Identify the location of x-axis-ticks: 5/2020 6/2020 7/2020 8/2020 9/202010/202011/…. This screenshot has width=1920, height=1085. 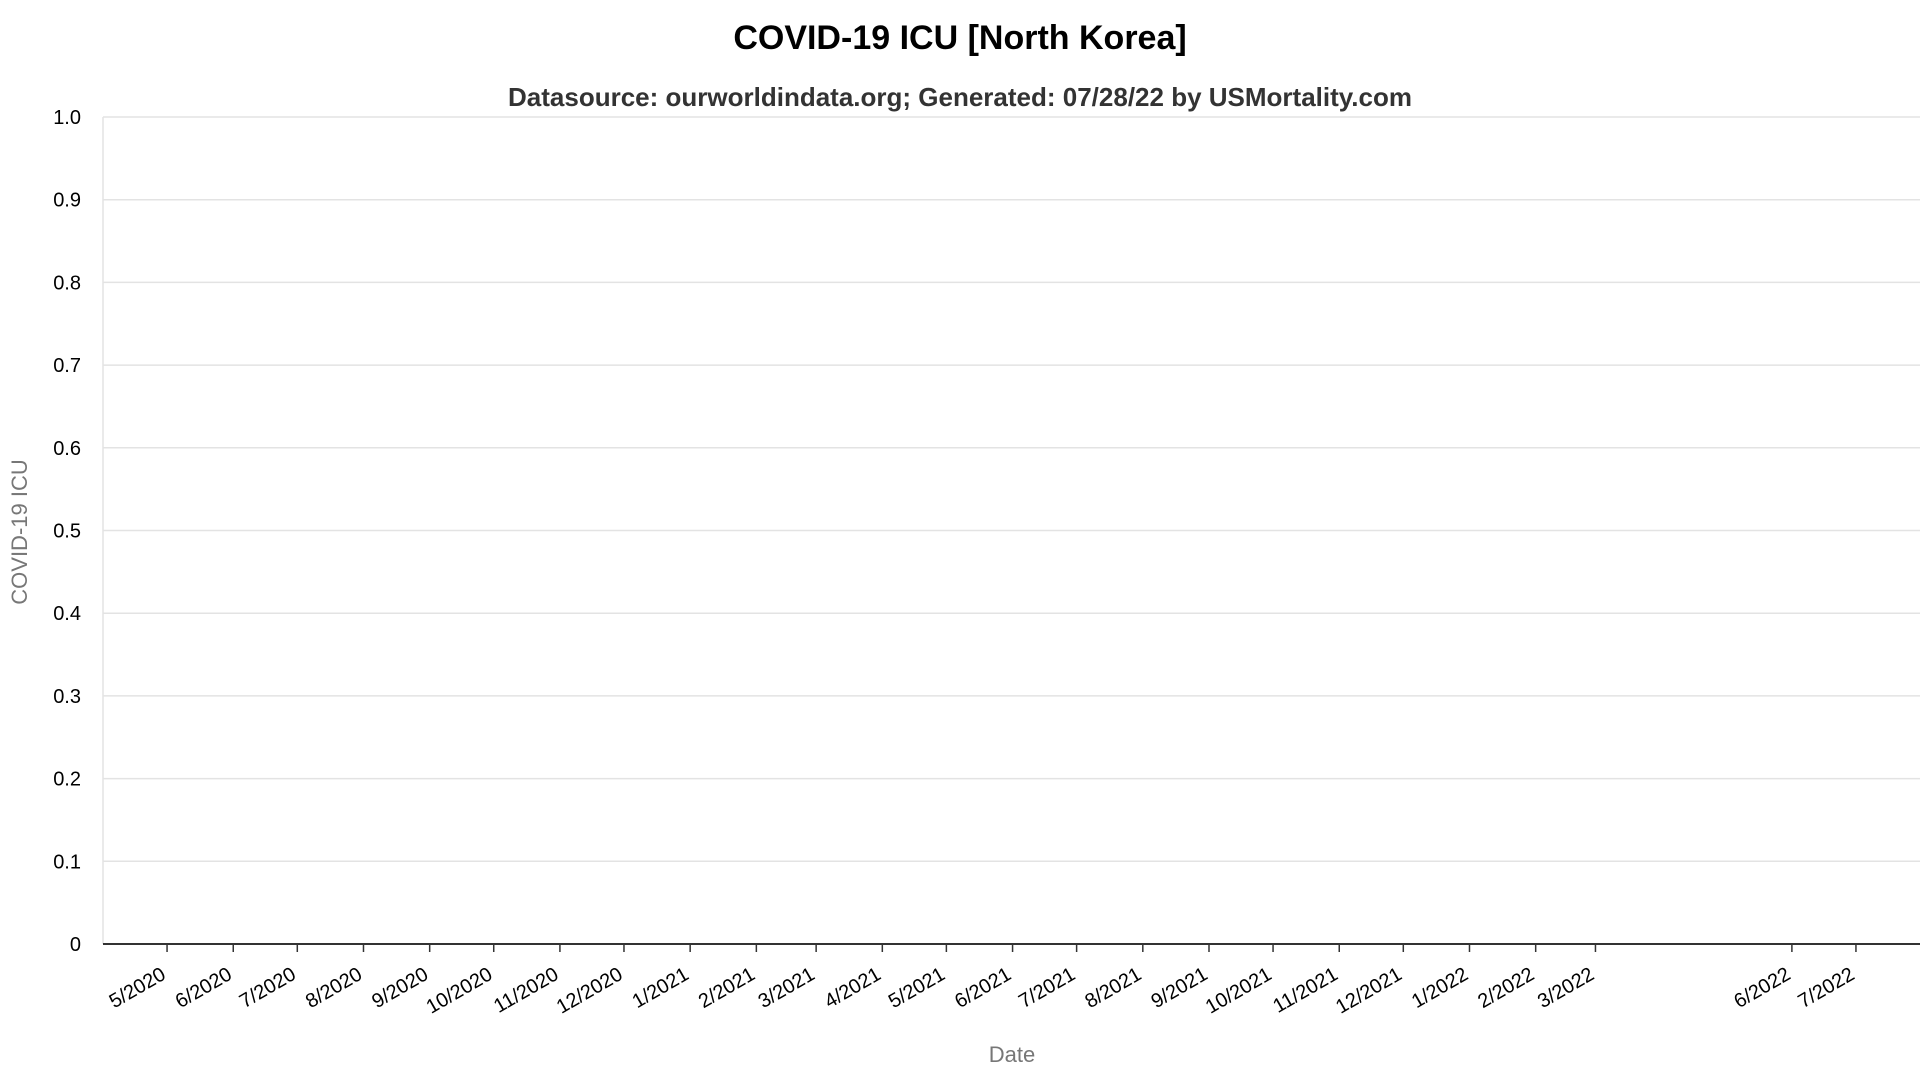
(982, 981).